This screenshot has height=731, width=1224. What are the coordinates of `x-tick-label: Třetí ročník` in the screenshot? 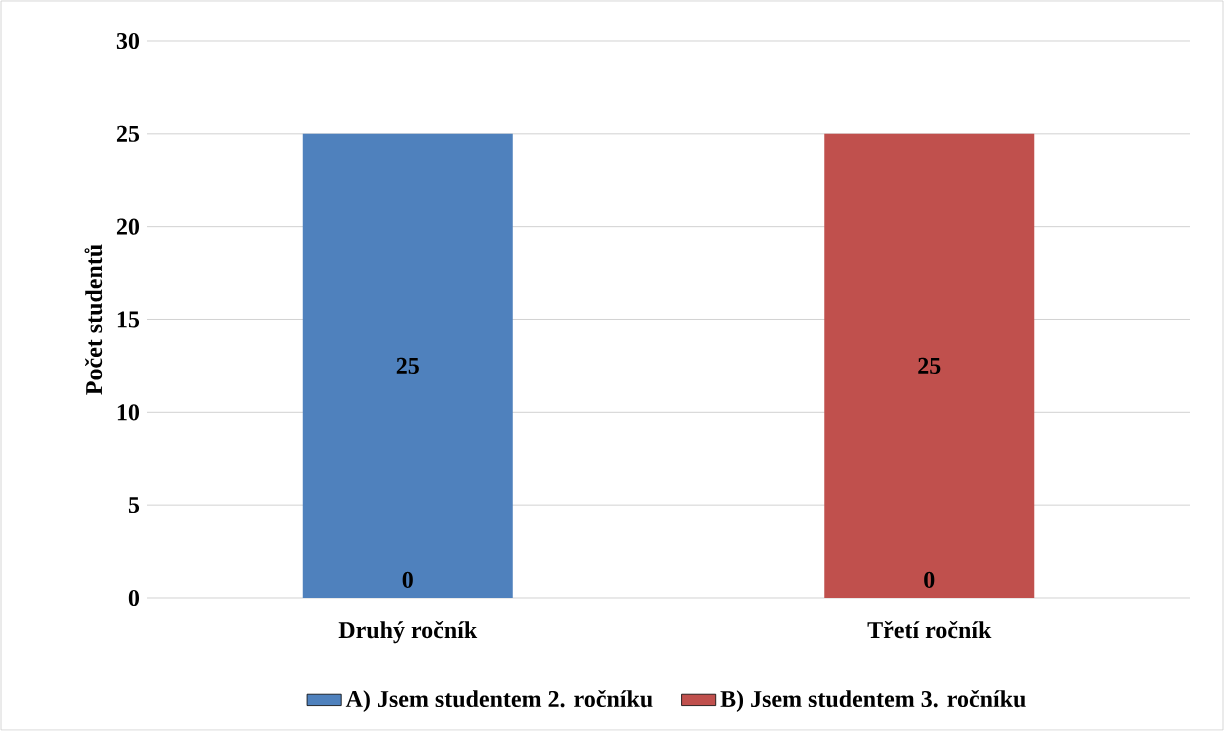 It's located at (929, 630).